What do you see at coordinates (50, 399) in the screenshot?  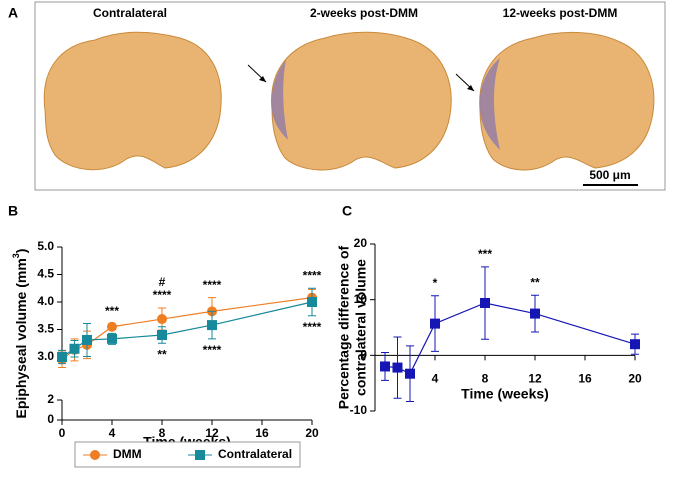 I see `y-tick-label: 2` at bounding box center [50, 399].